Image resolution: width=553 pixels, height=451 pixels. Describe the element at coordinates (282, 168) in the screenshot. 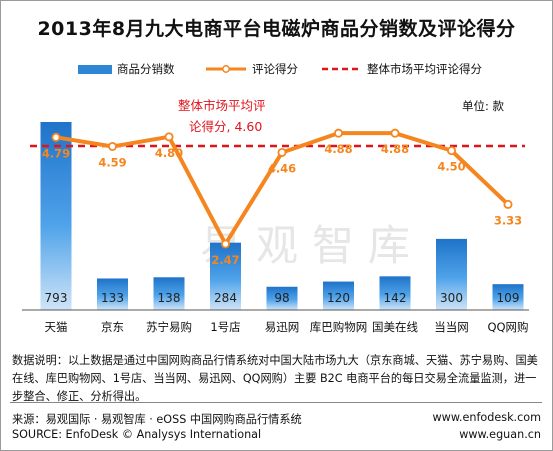

I see `score-value-label: 4.46` at that location.